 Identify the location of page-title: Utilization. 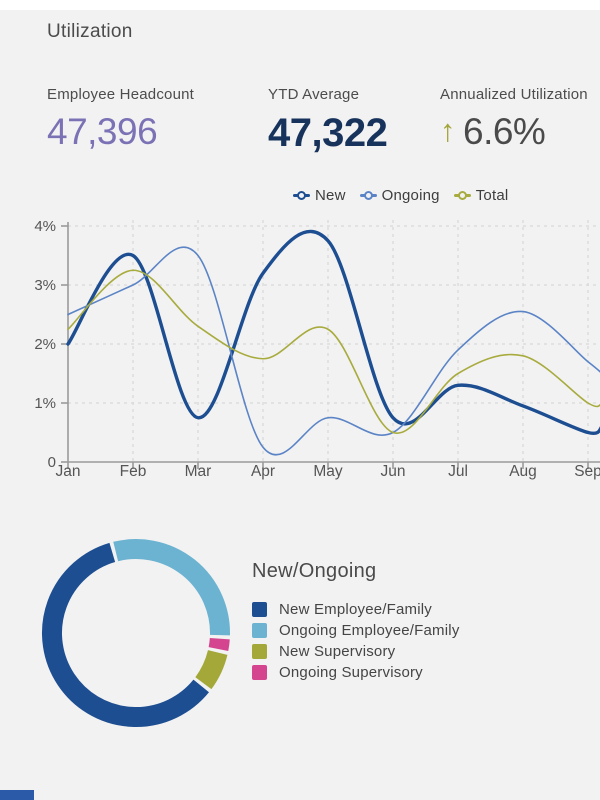
(90, 31).